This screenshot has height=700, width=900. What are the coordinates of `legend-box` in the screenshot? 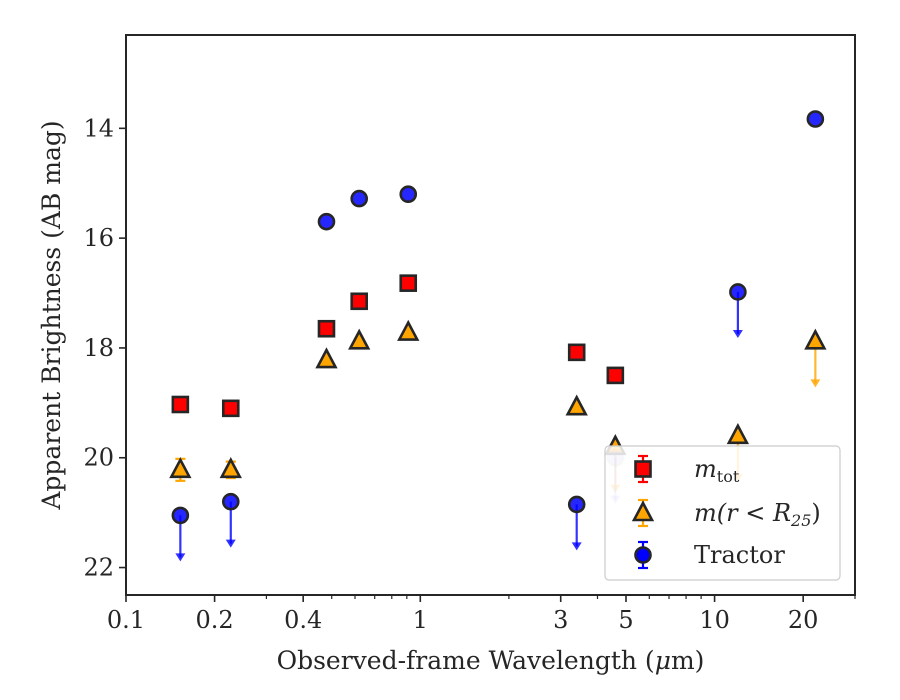 It's located at (722, 513).